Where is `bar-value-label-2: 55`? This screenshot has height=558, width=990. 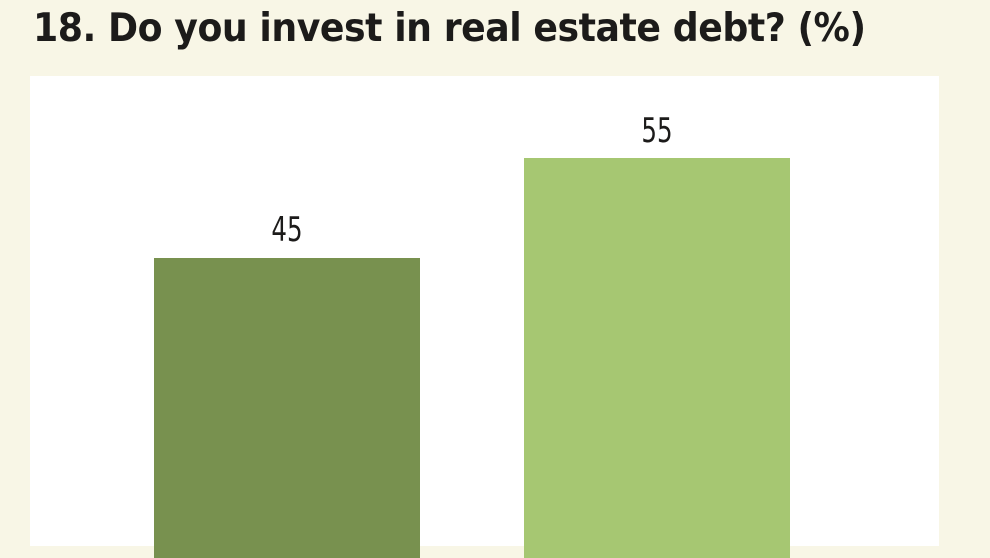
bar-value-label-2: 55 is located at coordinates (657, 131).